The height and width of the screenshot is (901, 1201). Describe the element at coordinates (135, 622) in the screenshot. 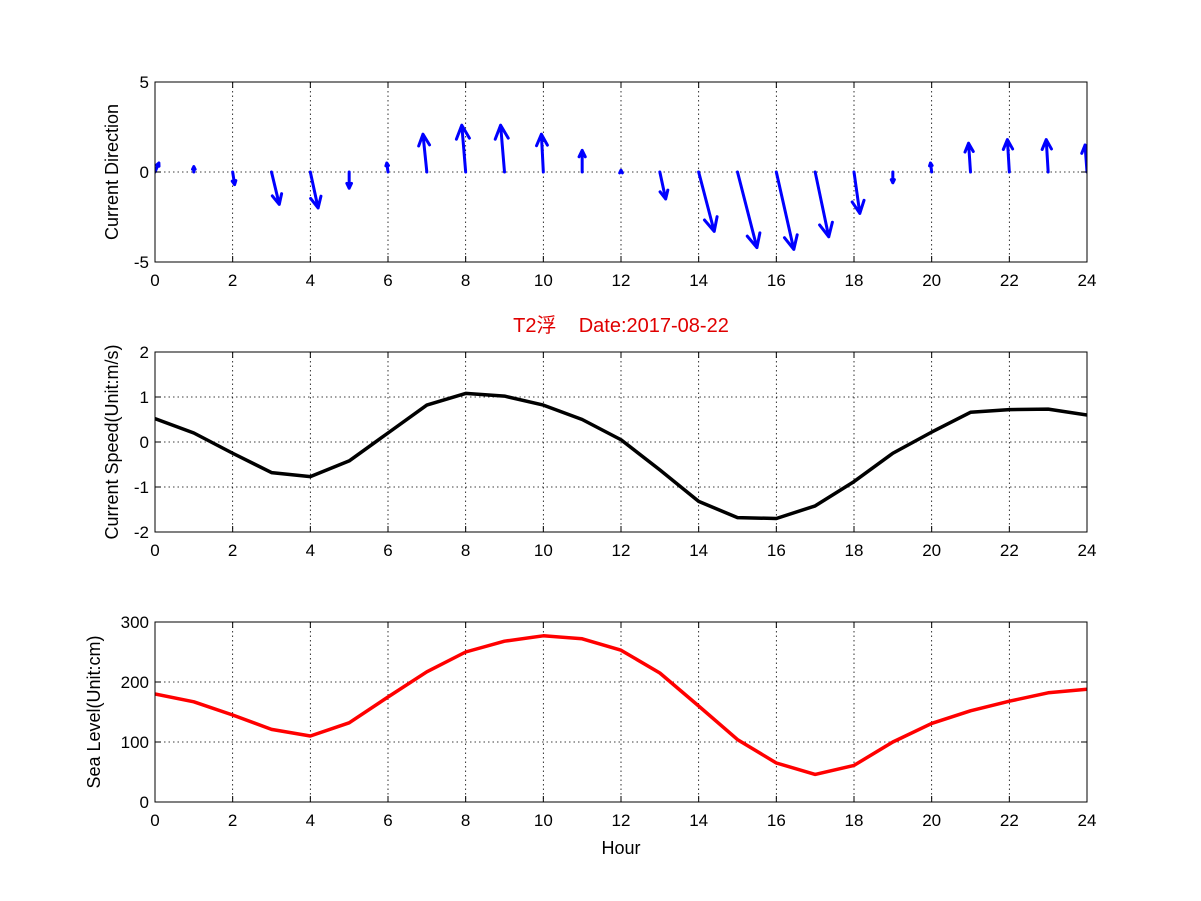

I see `y-tick-label: 300` at that location.